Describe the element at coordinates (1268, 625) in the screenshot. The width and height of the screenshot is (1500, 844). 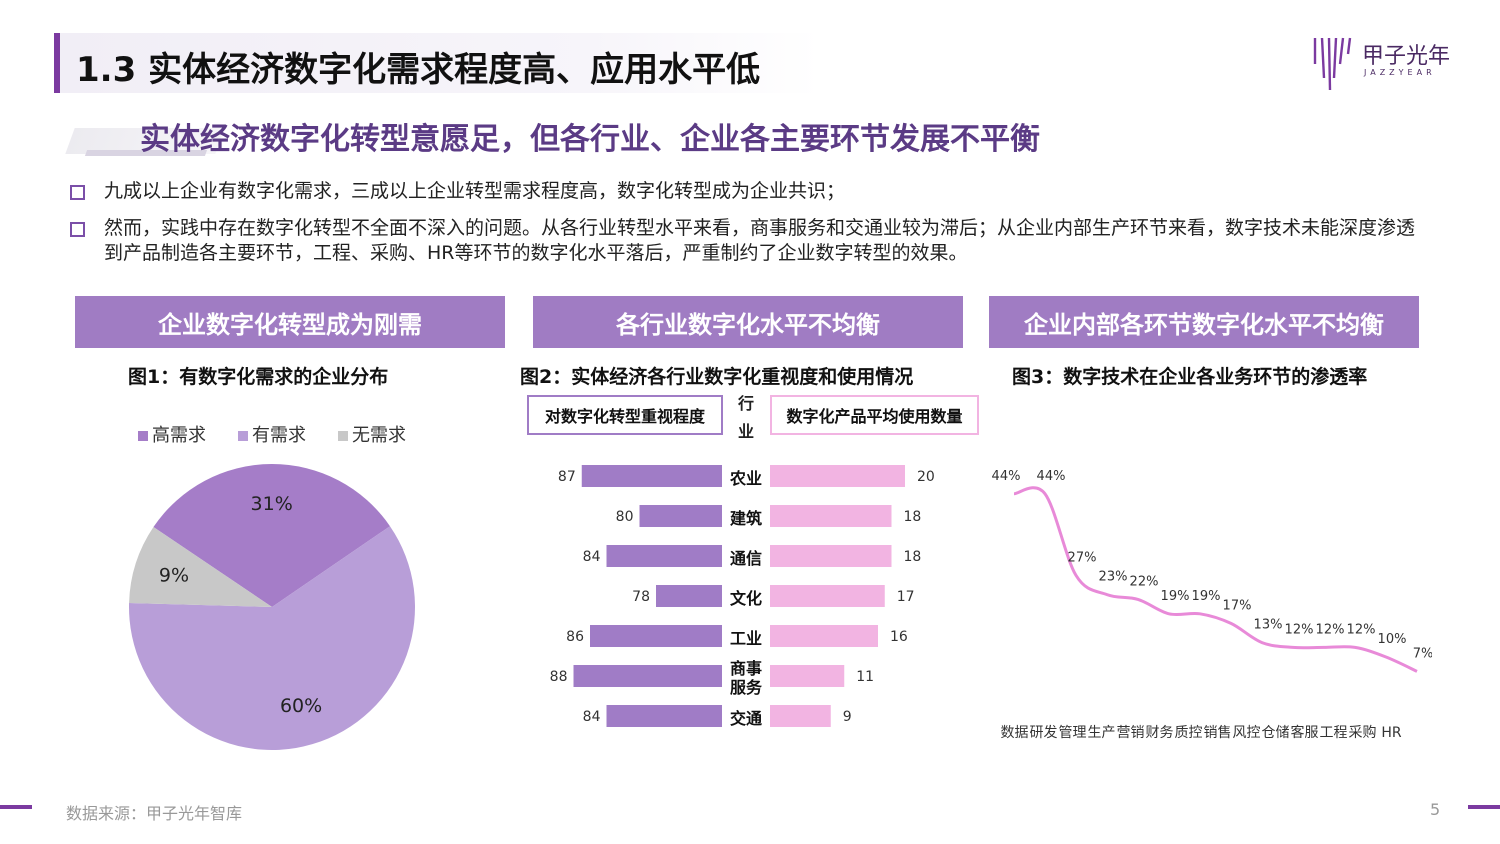
I see `line-point-label: 13%` at that location.